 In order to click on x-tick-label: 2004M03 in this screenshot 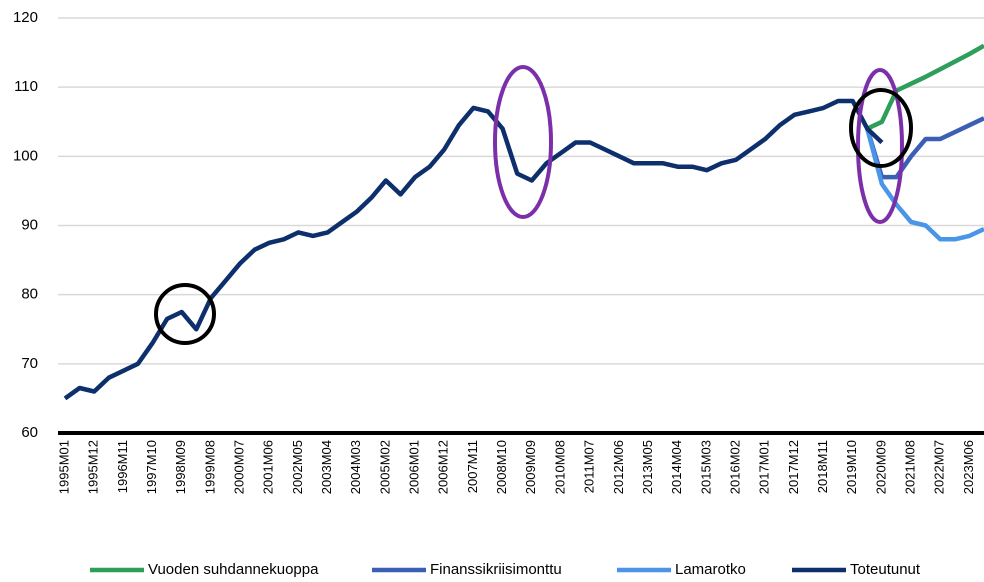, I will do `click(355, 467)`.